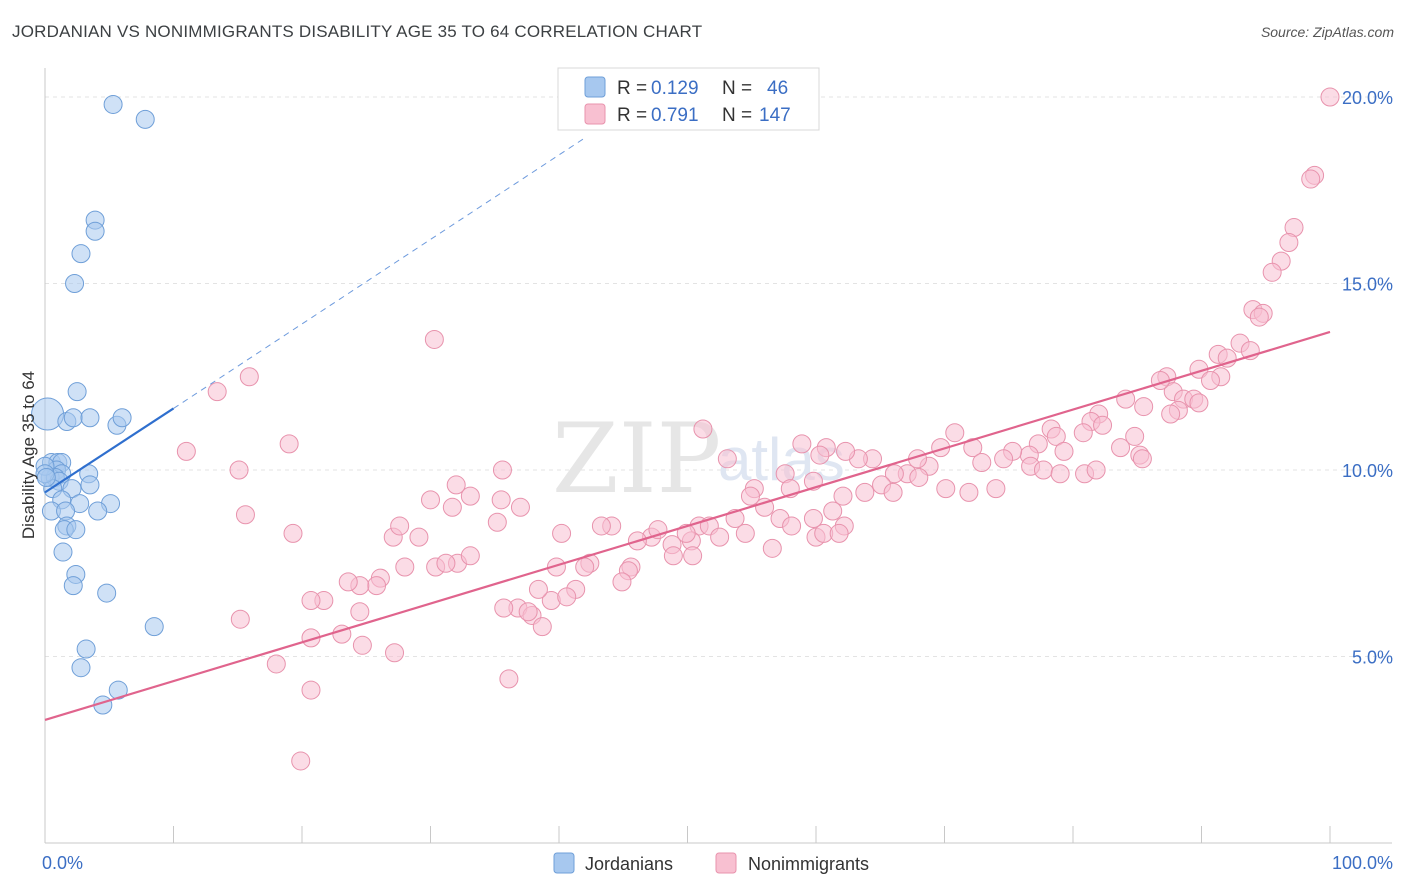 The width and height of the screenshot is (1406, 892). What do you see at coordinates (629, 864) in the screenshot?
I see `series-legend-label-jordanians: Jordanians` at bounding box center [629, 864].